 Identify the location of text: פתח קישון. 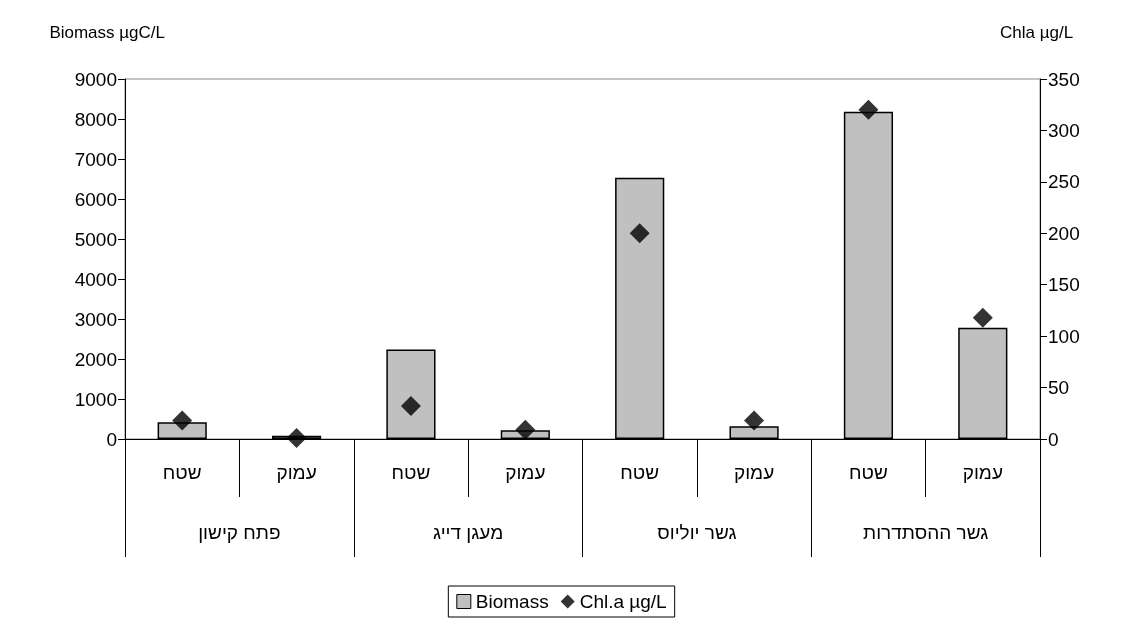
(239, 532).